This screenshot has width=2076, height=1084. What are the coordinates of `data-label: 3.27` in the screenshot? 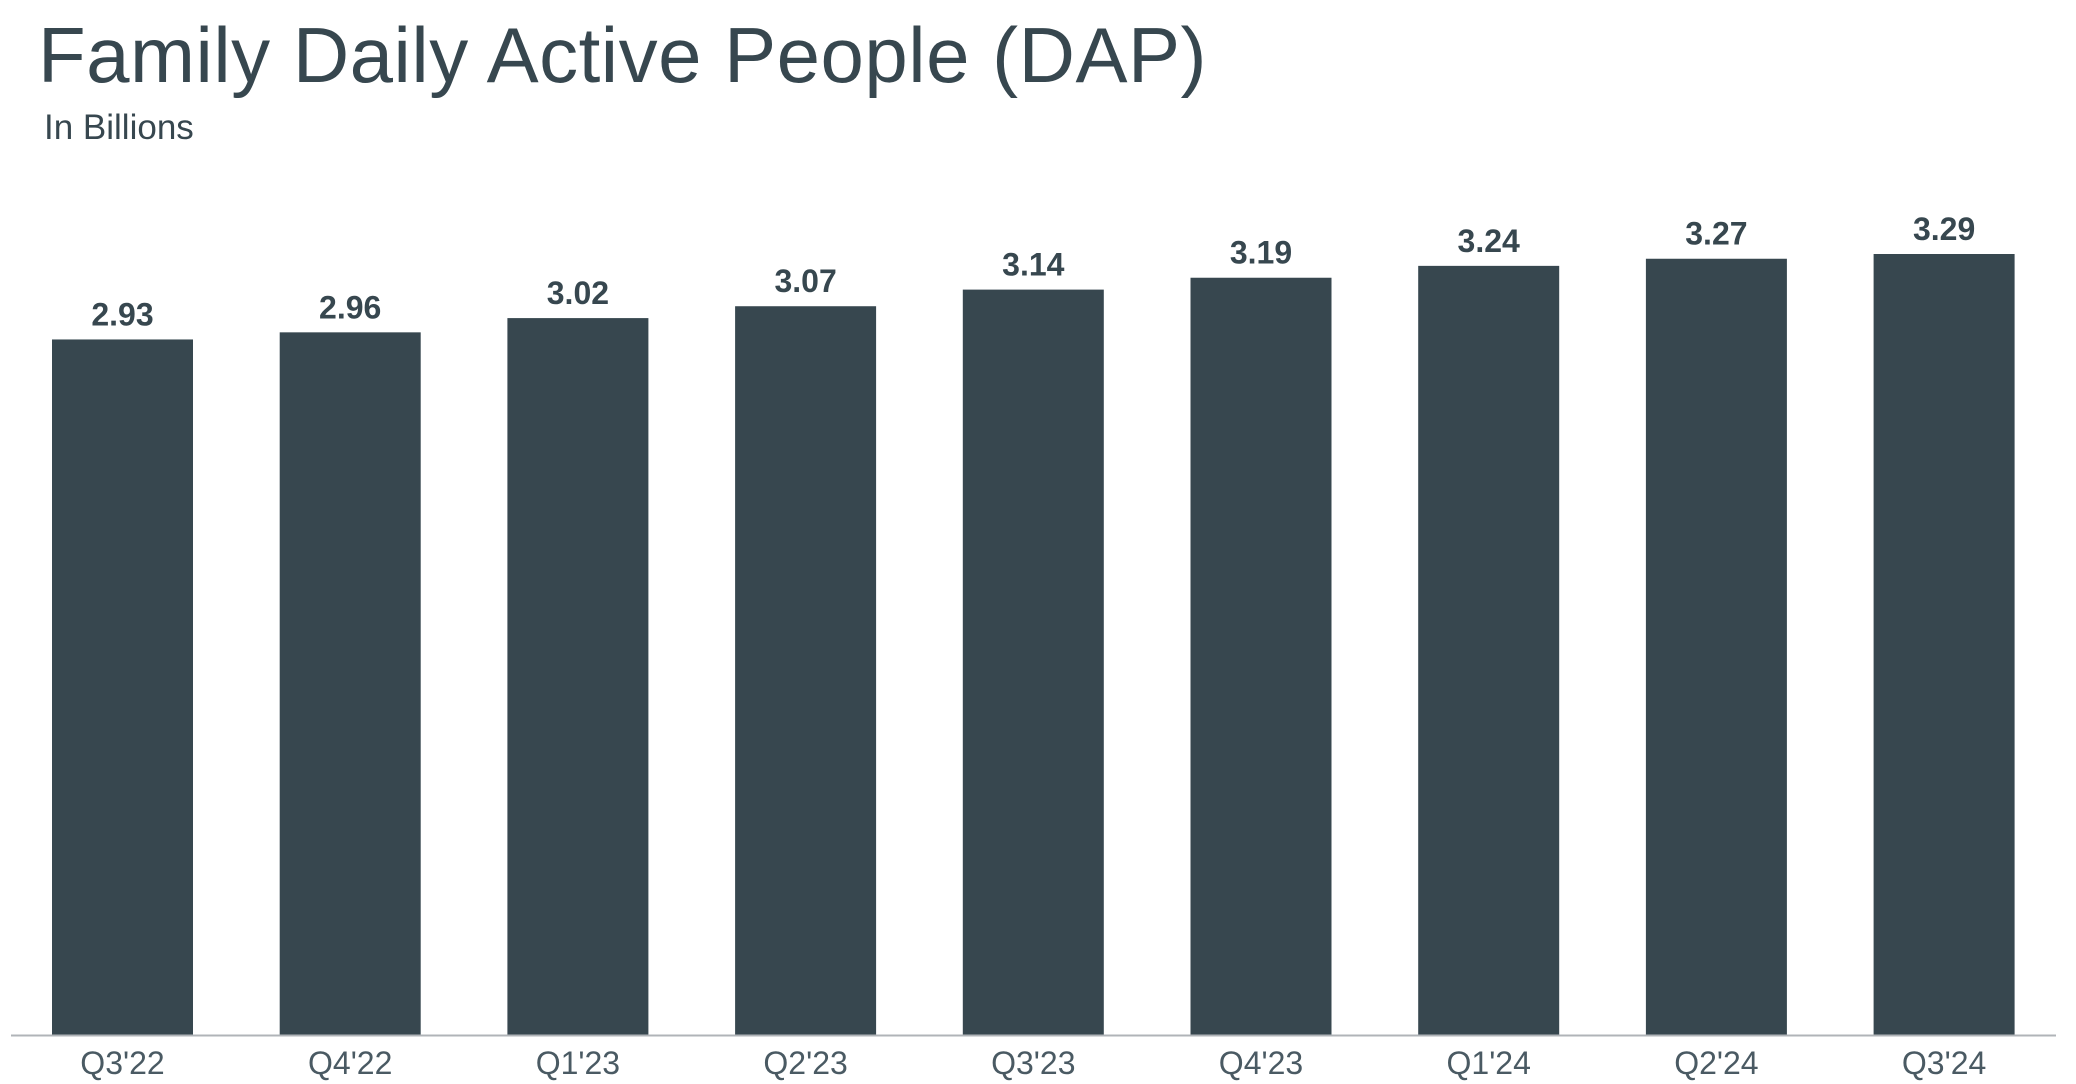 It's located at (1716, 234).